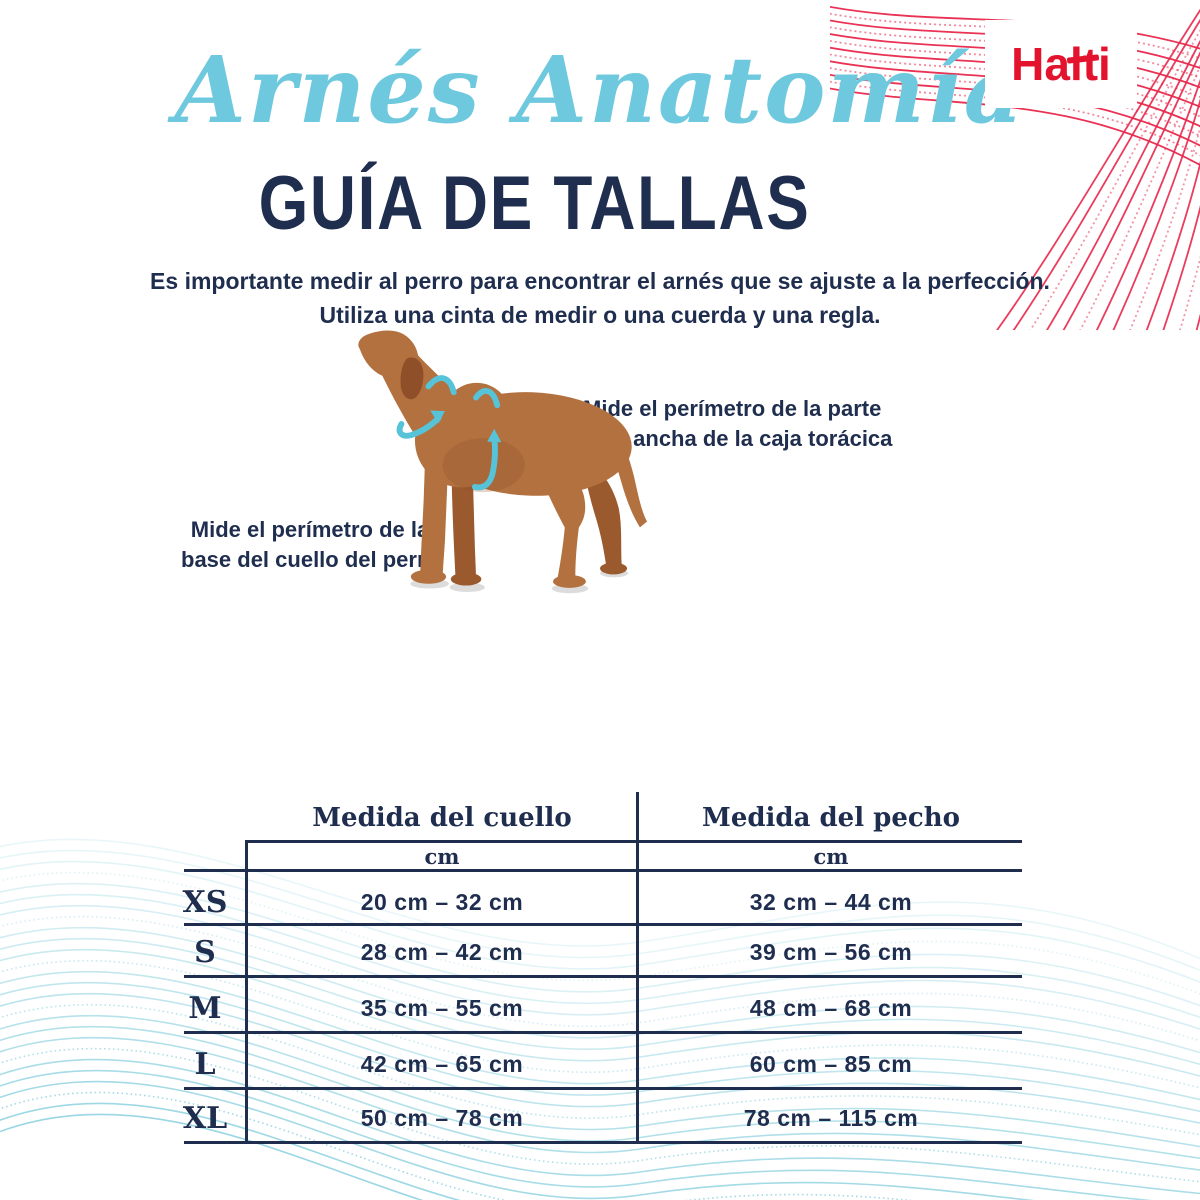 The image size is (1200, 1200). I want to click on page-title: GUÍA DE TALLAS, so click(535, 203).